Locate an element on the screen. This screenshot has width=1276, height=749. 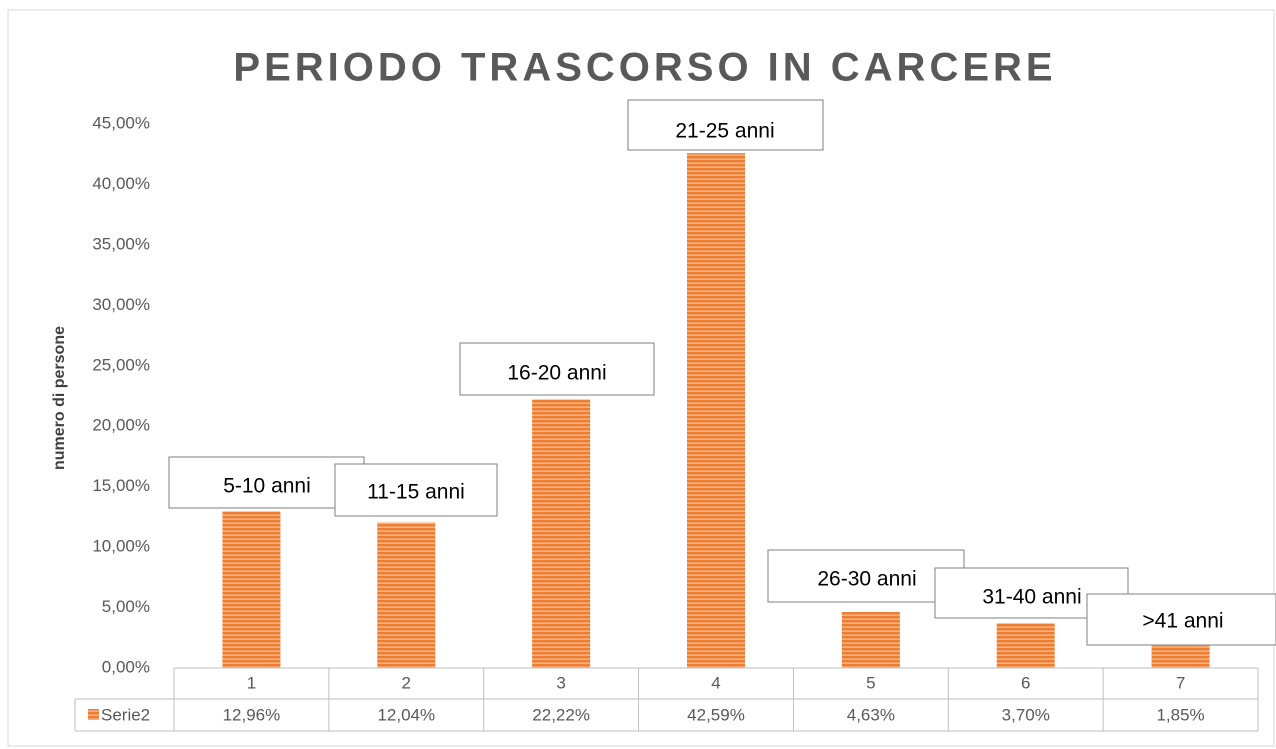
y-tick-label: 5,00% is located at coordinates (126, 606).